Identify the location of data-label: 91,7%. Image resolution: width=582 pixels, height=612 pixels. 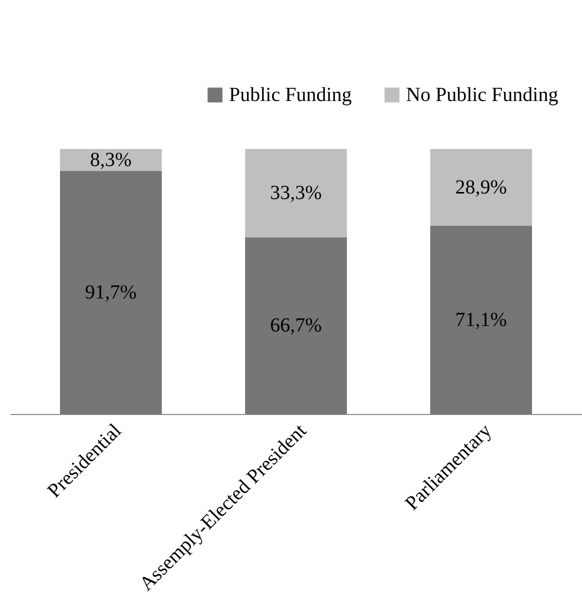
(111, 292).